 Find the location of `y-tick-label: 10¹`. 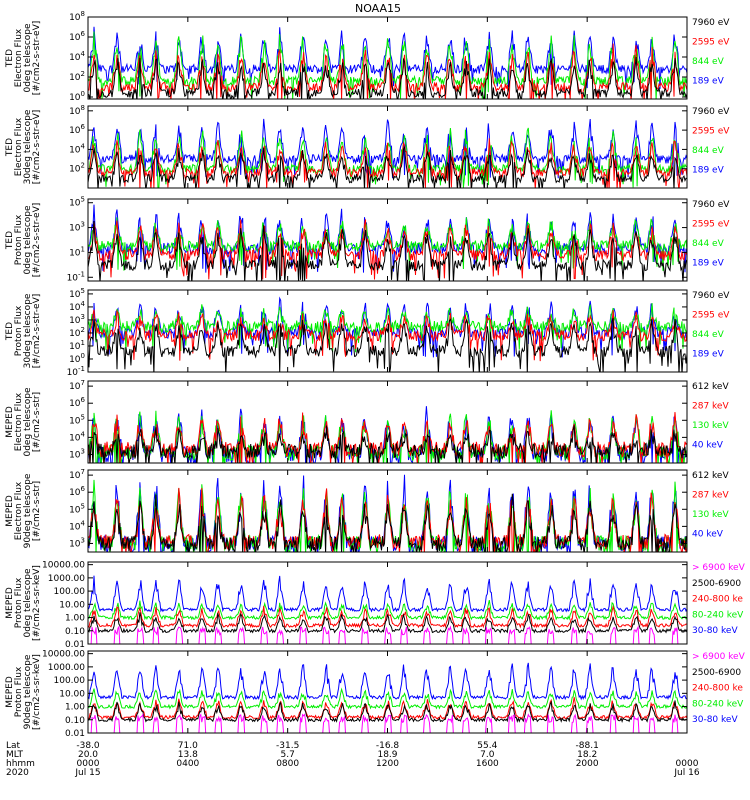

y-tick-label: 10¹ is located at coordinates (77, 251).